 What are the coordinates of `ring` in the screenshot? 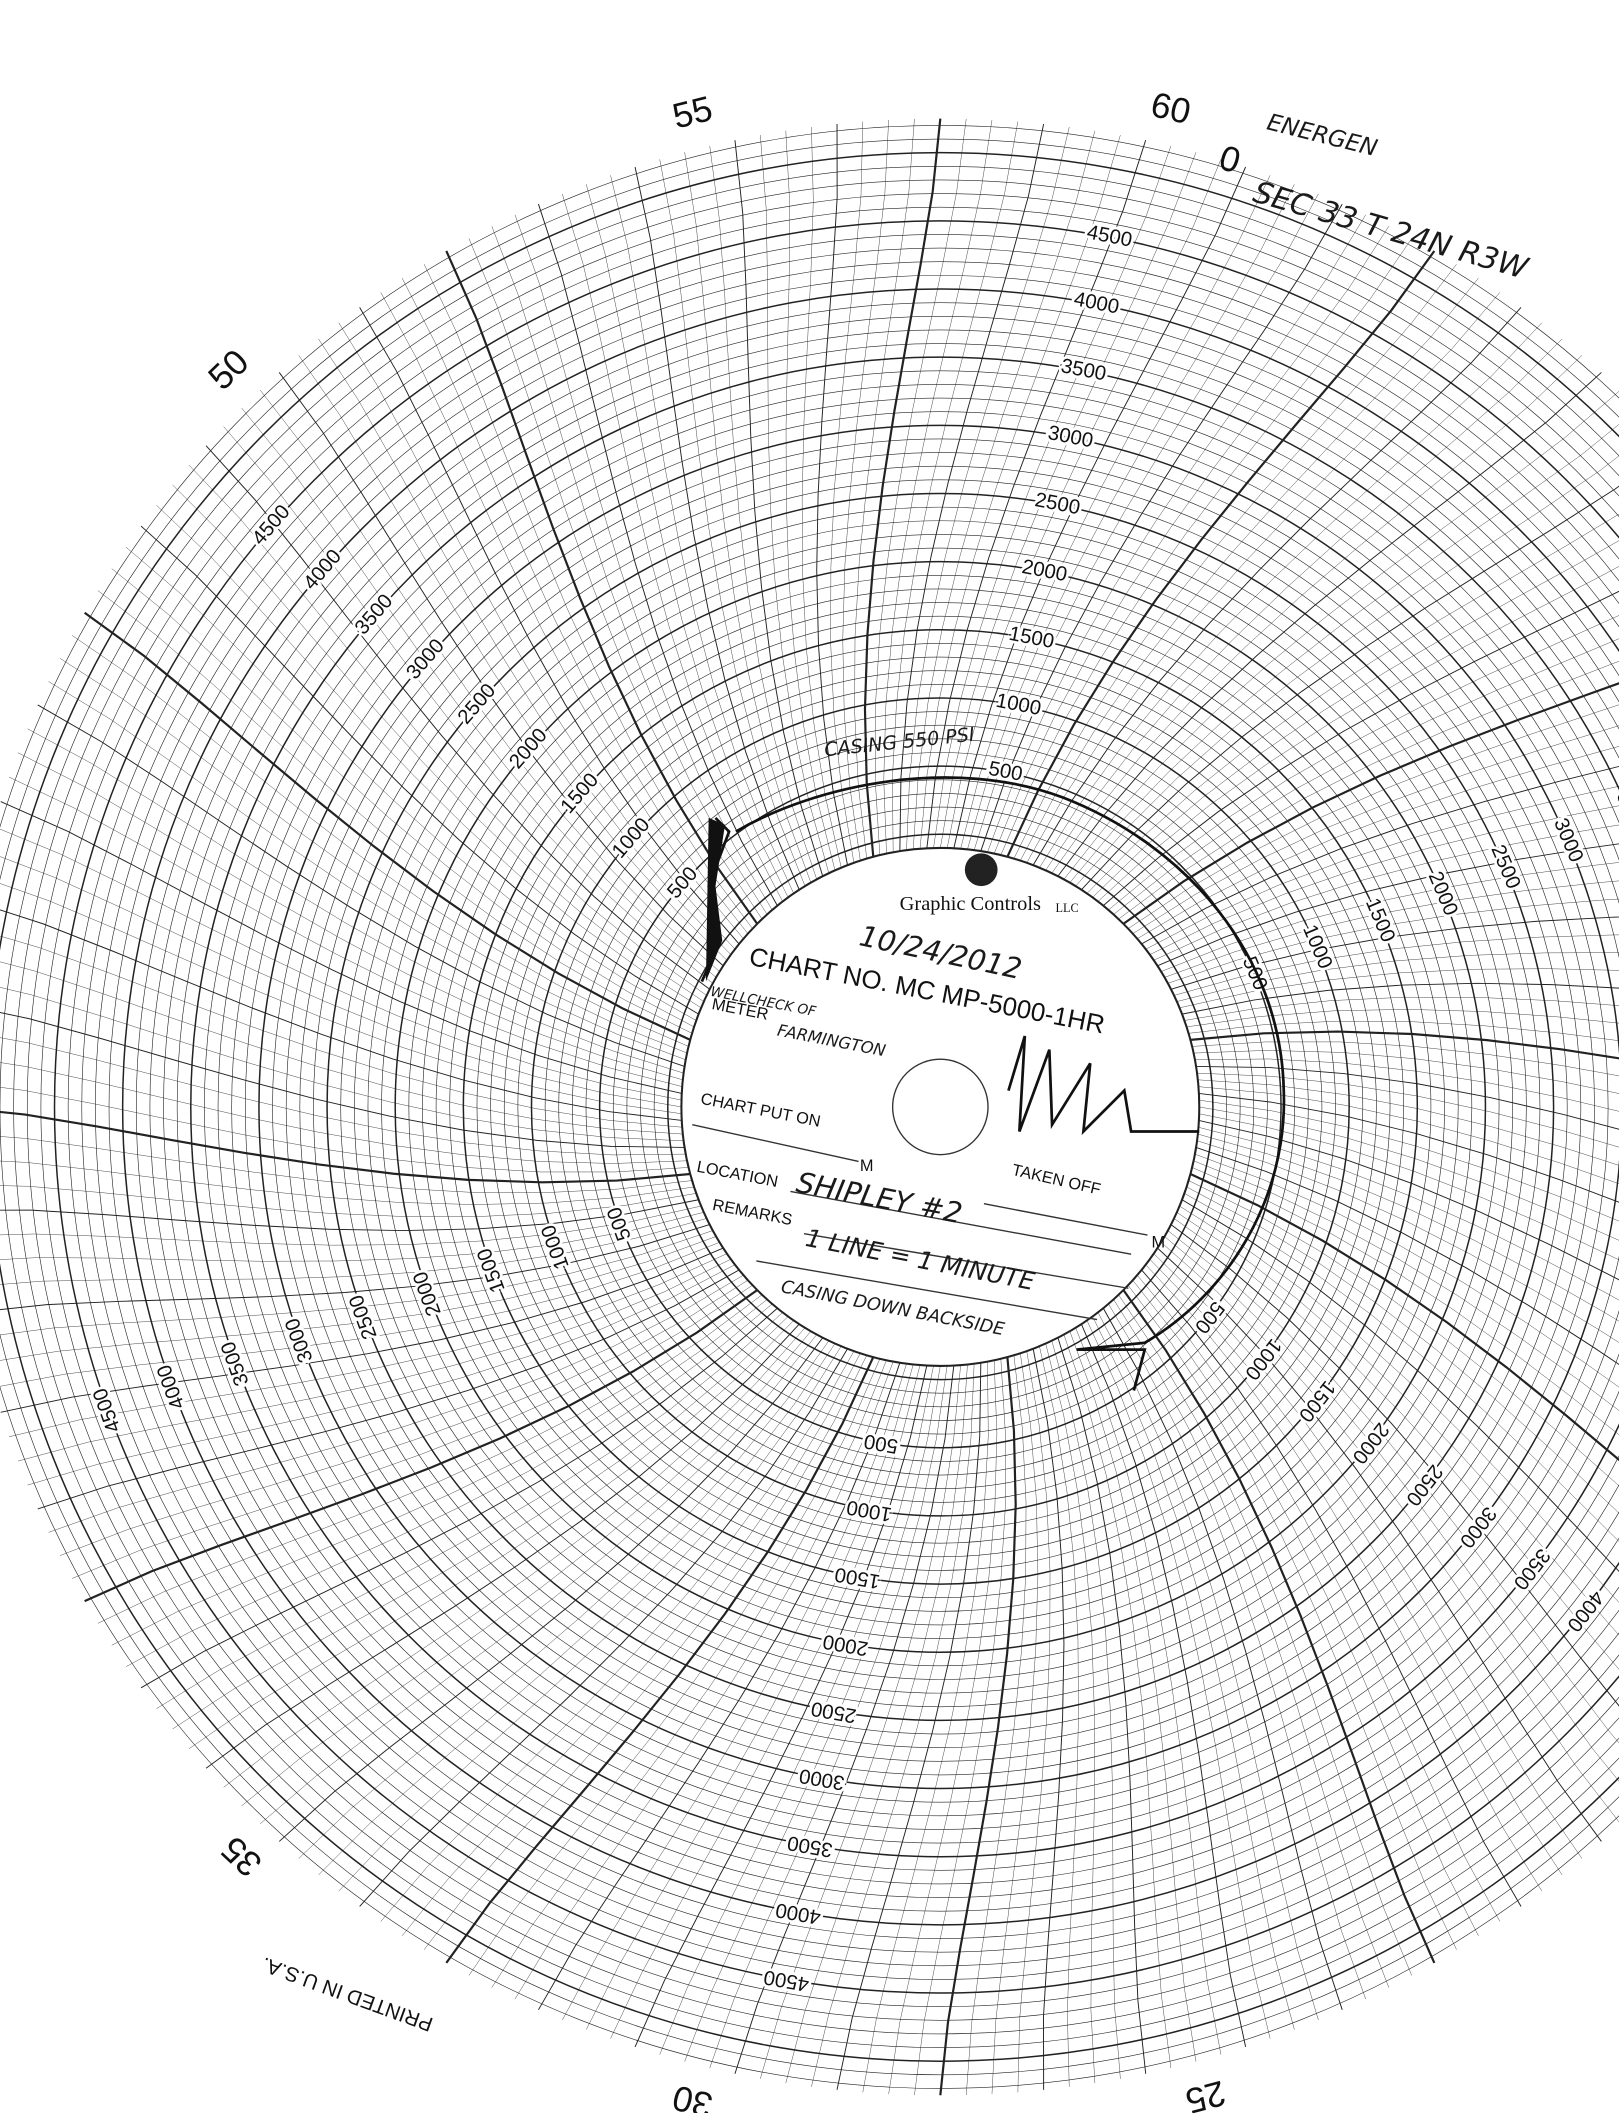 It's located at (940, 1107).